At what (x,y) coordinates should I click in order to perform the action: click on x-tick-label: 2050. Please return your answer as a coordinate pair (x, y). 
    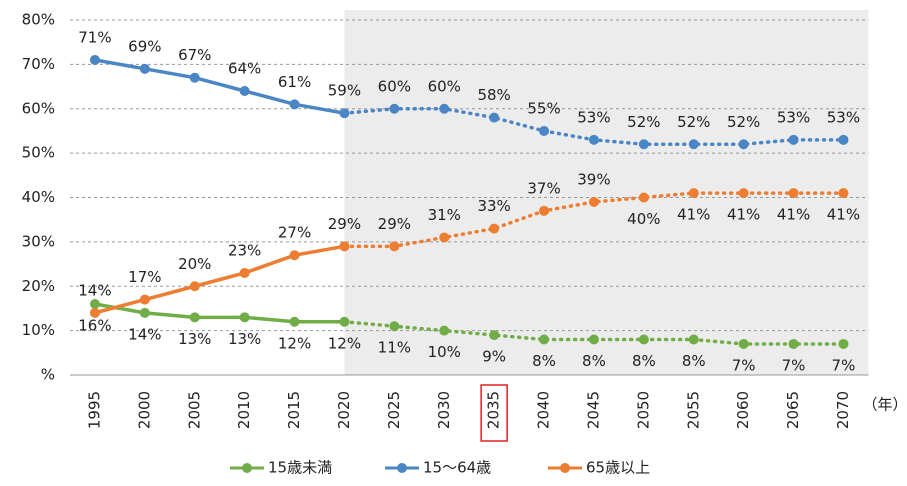
    Looking at the image, I should click on (643, 410).